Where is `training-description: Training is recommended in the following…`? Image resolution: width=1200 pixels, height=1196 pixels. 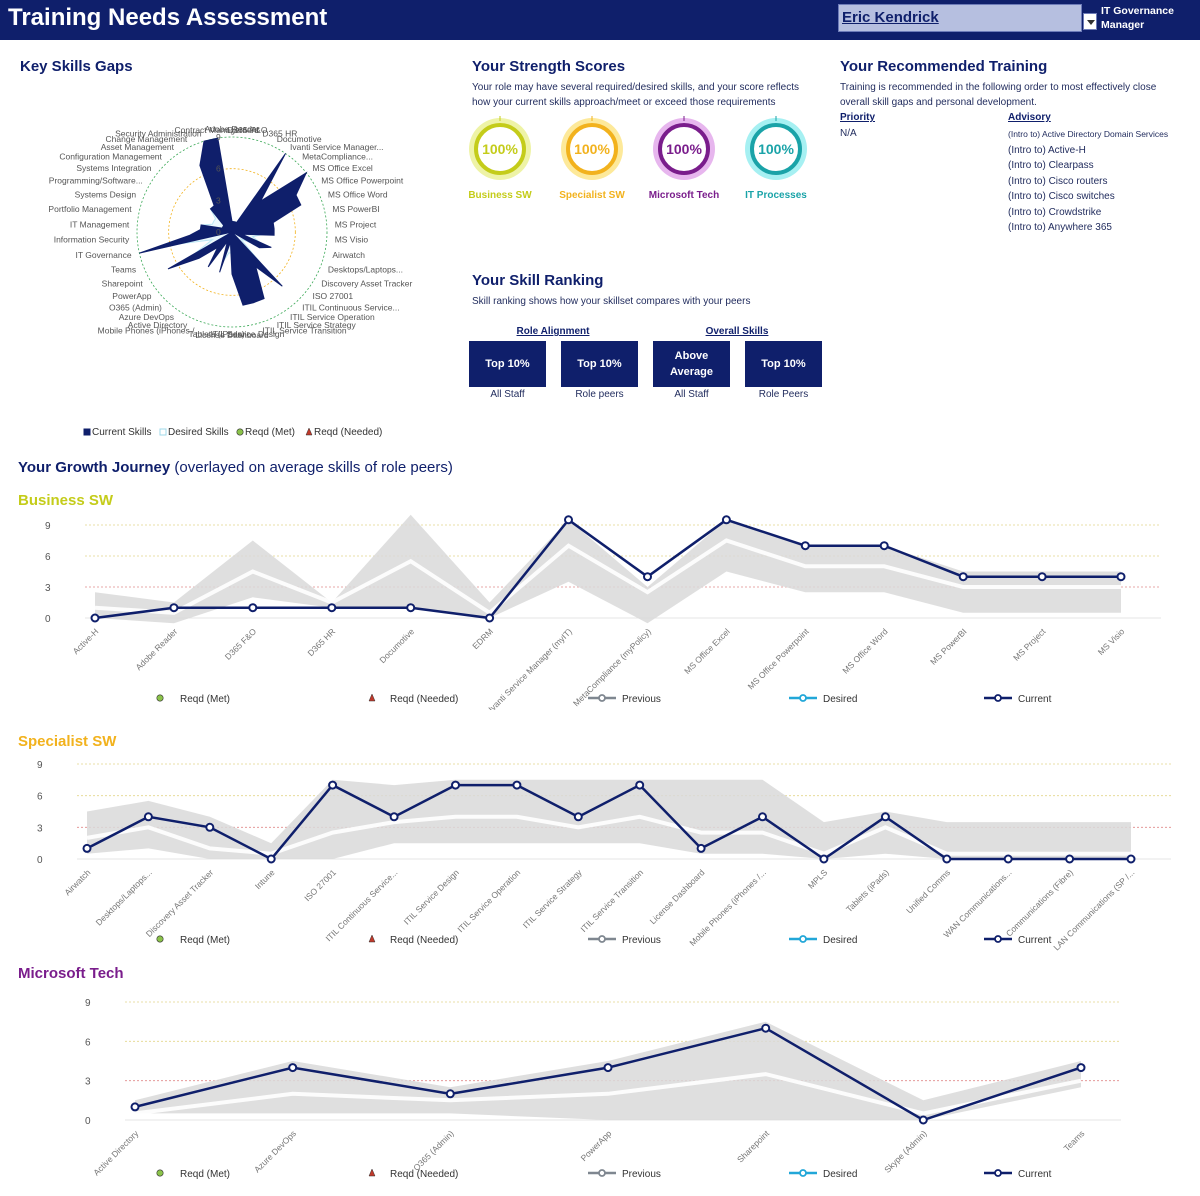
training-description: Training is recommended in the following… is located at coordinates (998, 95).